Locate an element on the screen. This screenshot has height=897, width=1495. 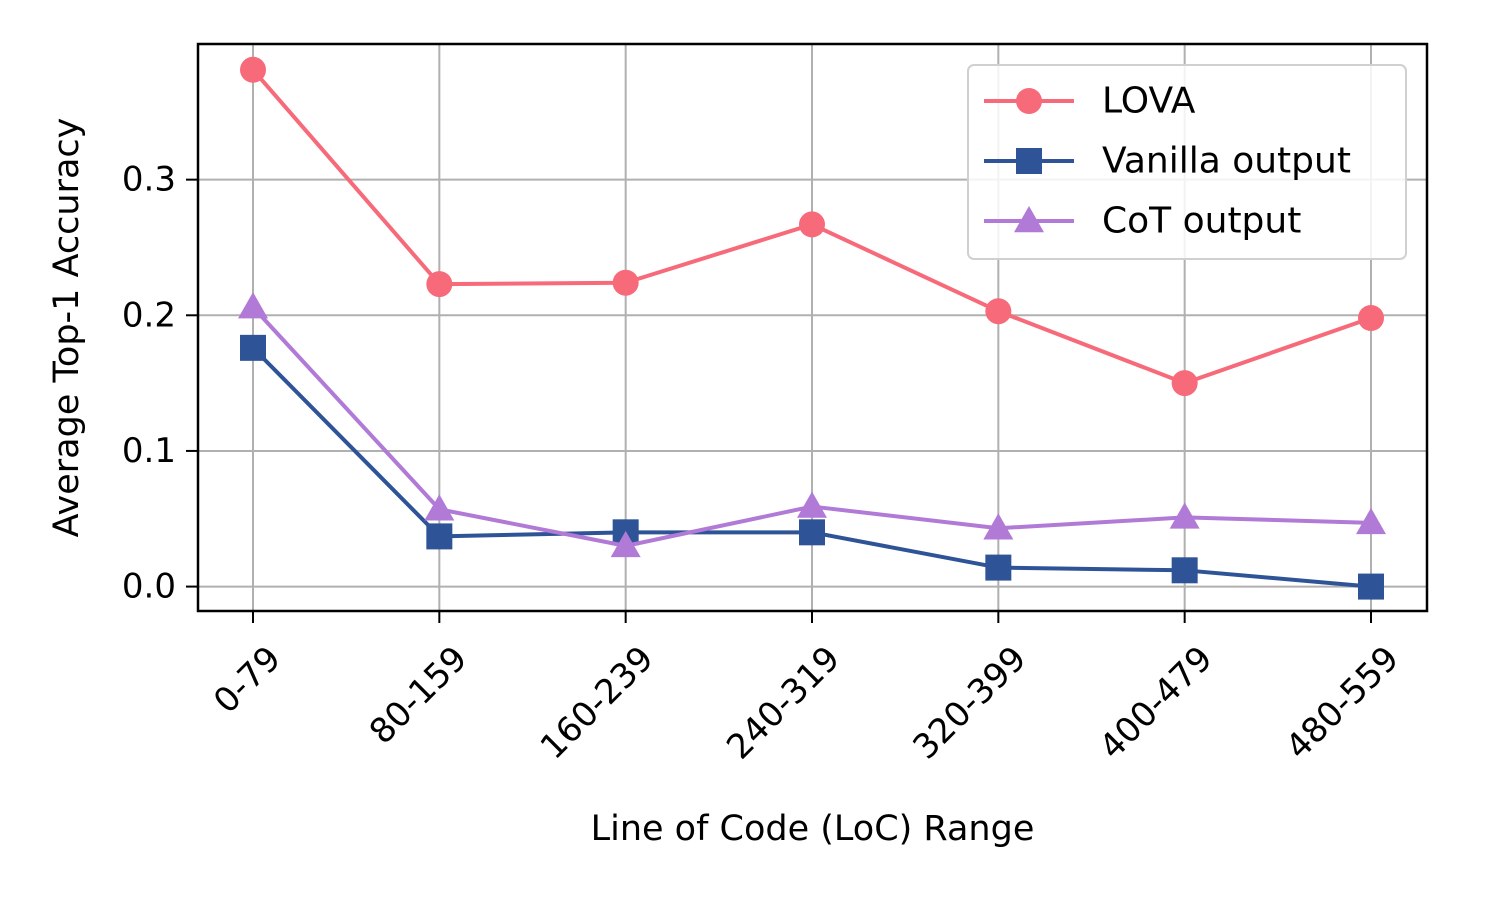
x-axis-label: Line of Code (LoC) Range is located at coordinates (813, 829).